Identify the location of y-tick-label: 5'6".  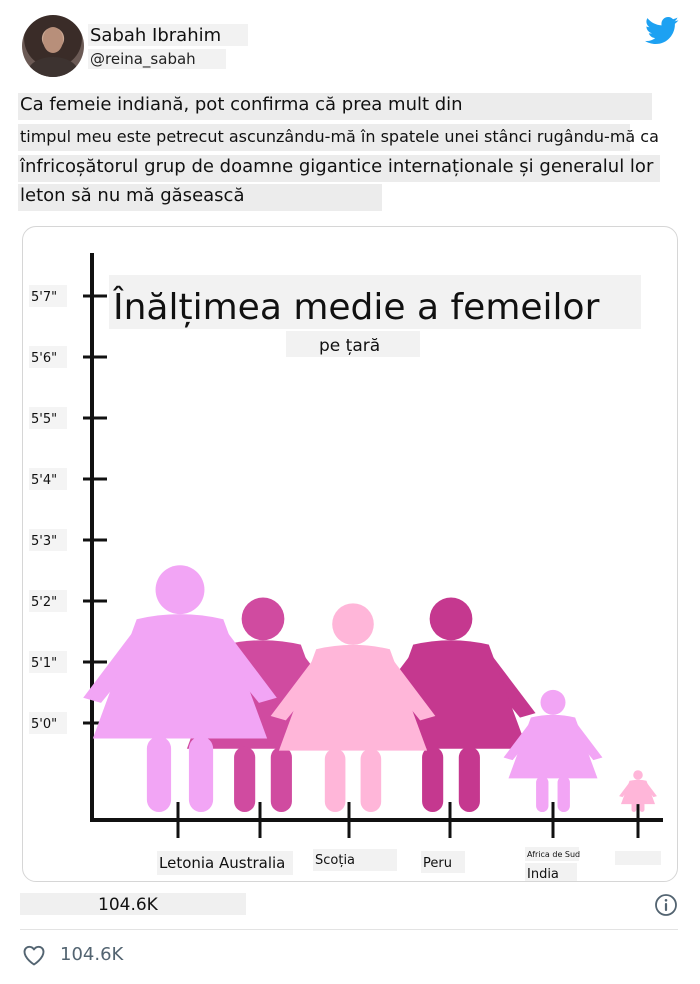
(44, 358).